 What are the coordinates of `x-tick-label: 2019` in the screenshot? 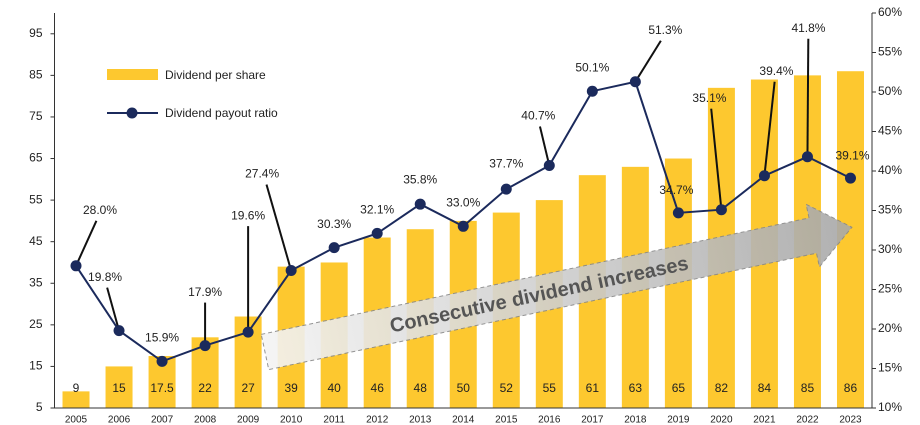 It's located at (678, 420).